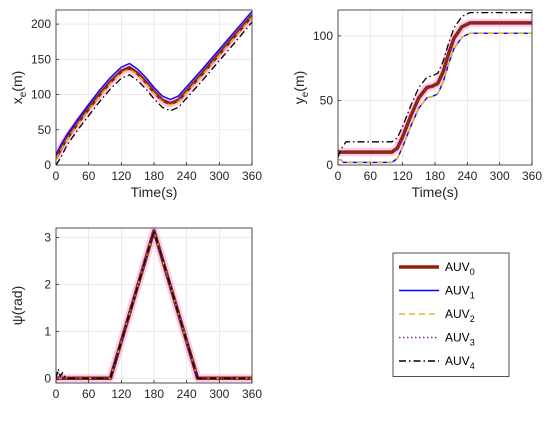 This screenshot has width=550, height=427. Describe the element at coordinates (41, 24) in the screenshot. I see `y-tick-label: 200` at that location.